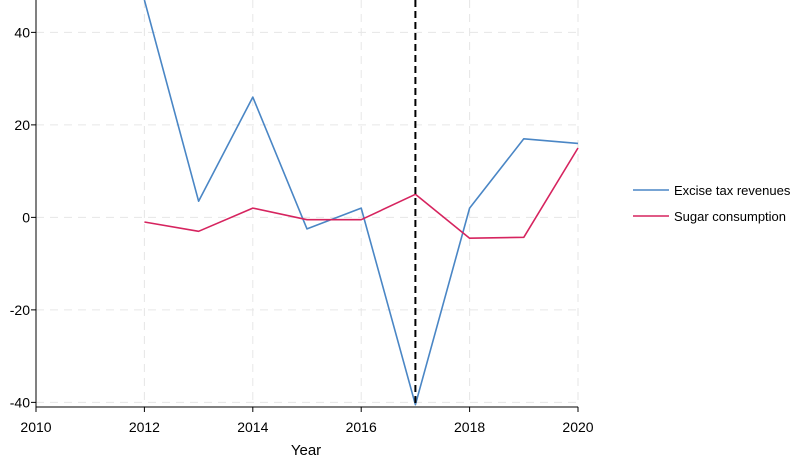 The image size is (800, 459). What do you see at coordinates (144, 427) in the screenshot?
I see `x-tick-label: 2012` at bounding box center [144, 427].